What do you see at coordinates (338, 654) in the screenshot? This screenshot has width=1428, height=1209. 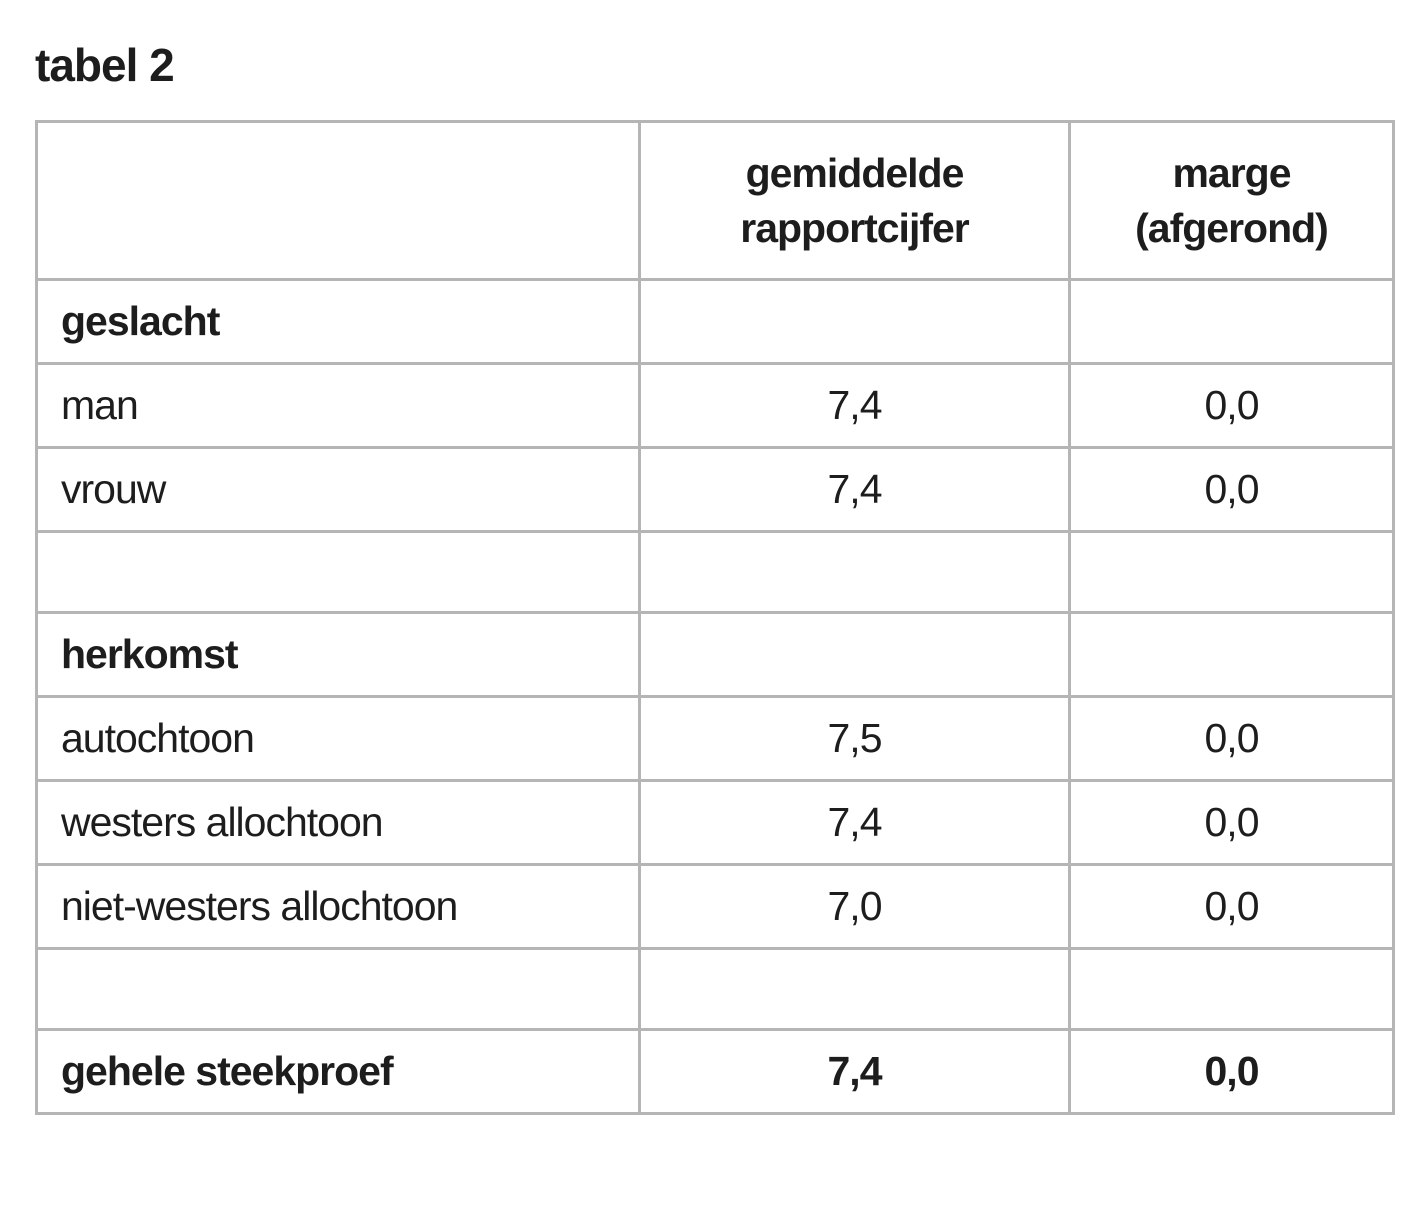 I see `row-label: herkomst` at bounding box center [338, 654].